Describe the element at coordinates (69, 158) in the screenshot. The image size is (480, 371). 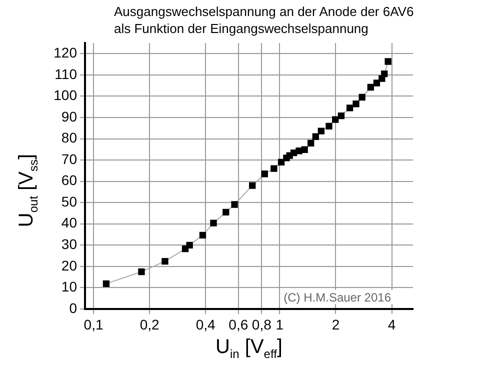
I see `y-tick-label: 70` at that location.